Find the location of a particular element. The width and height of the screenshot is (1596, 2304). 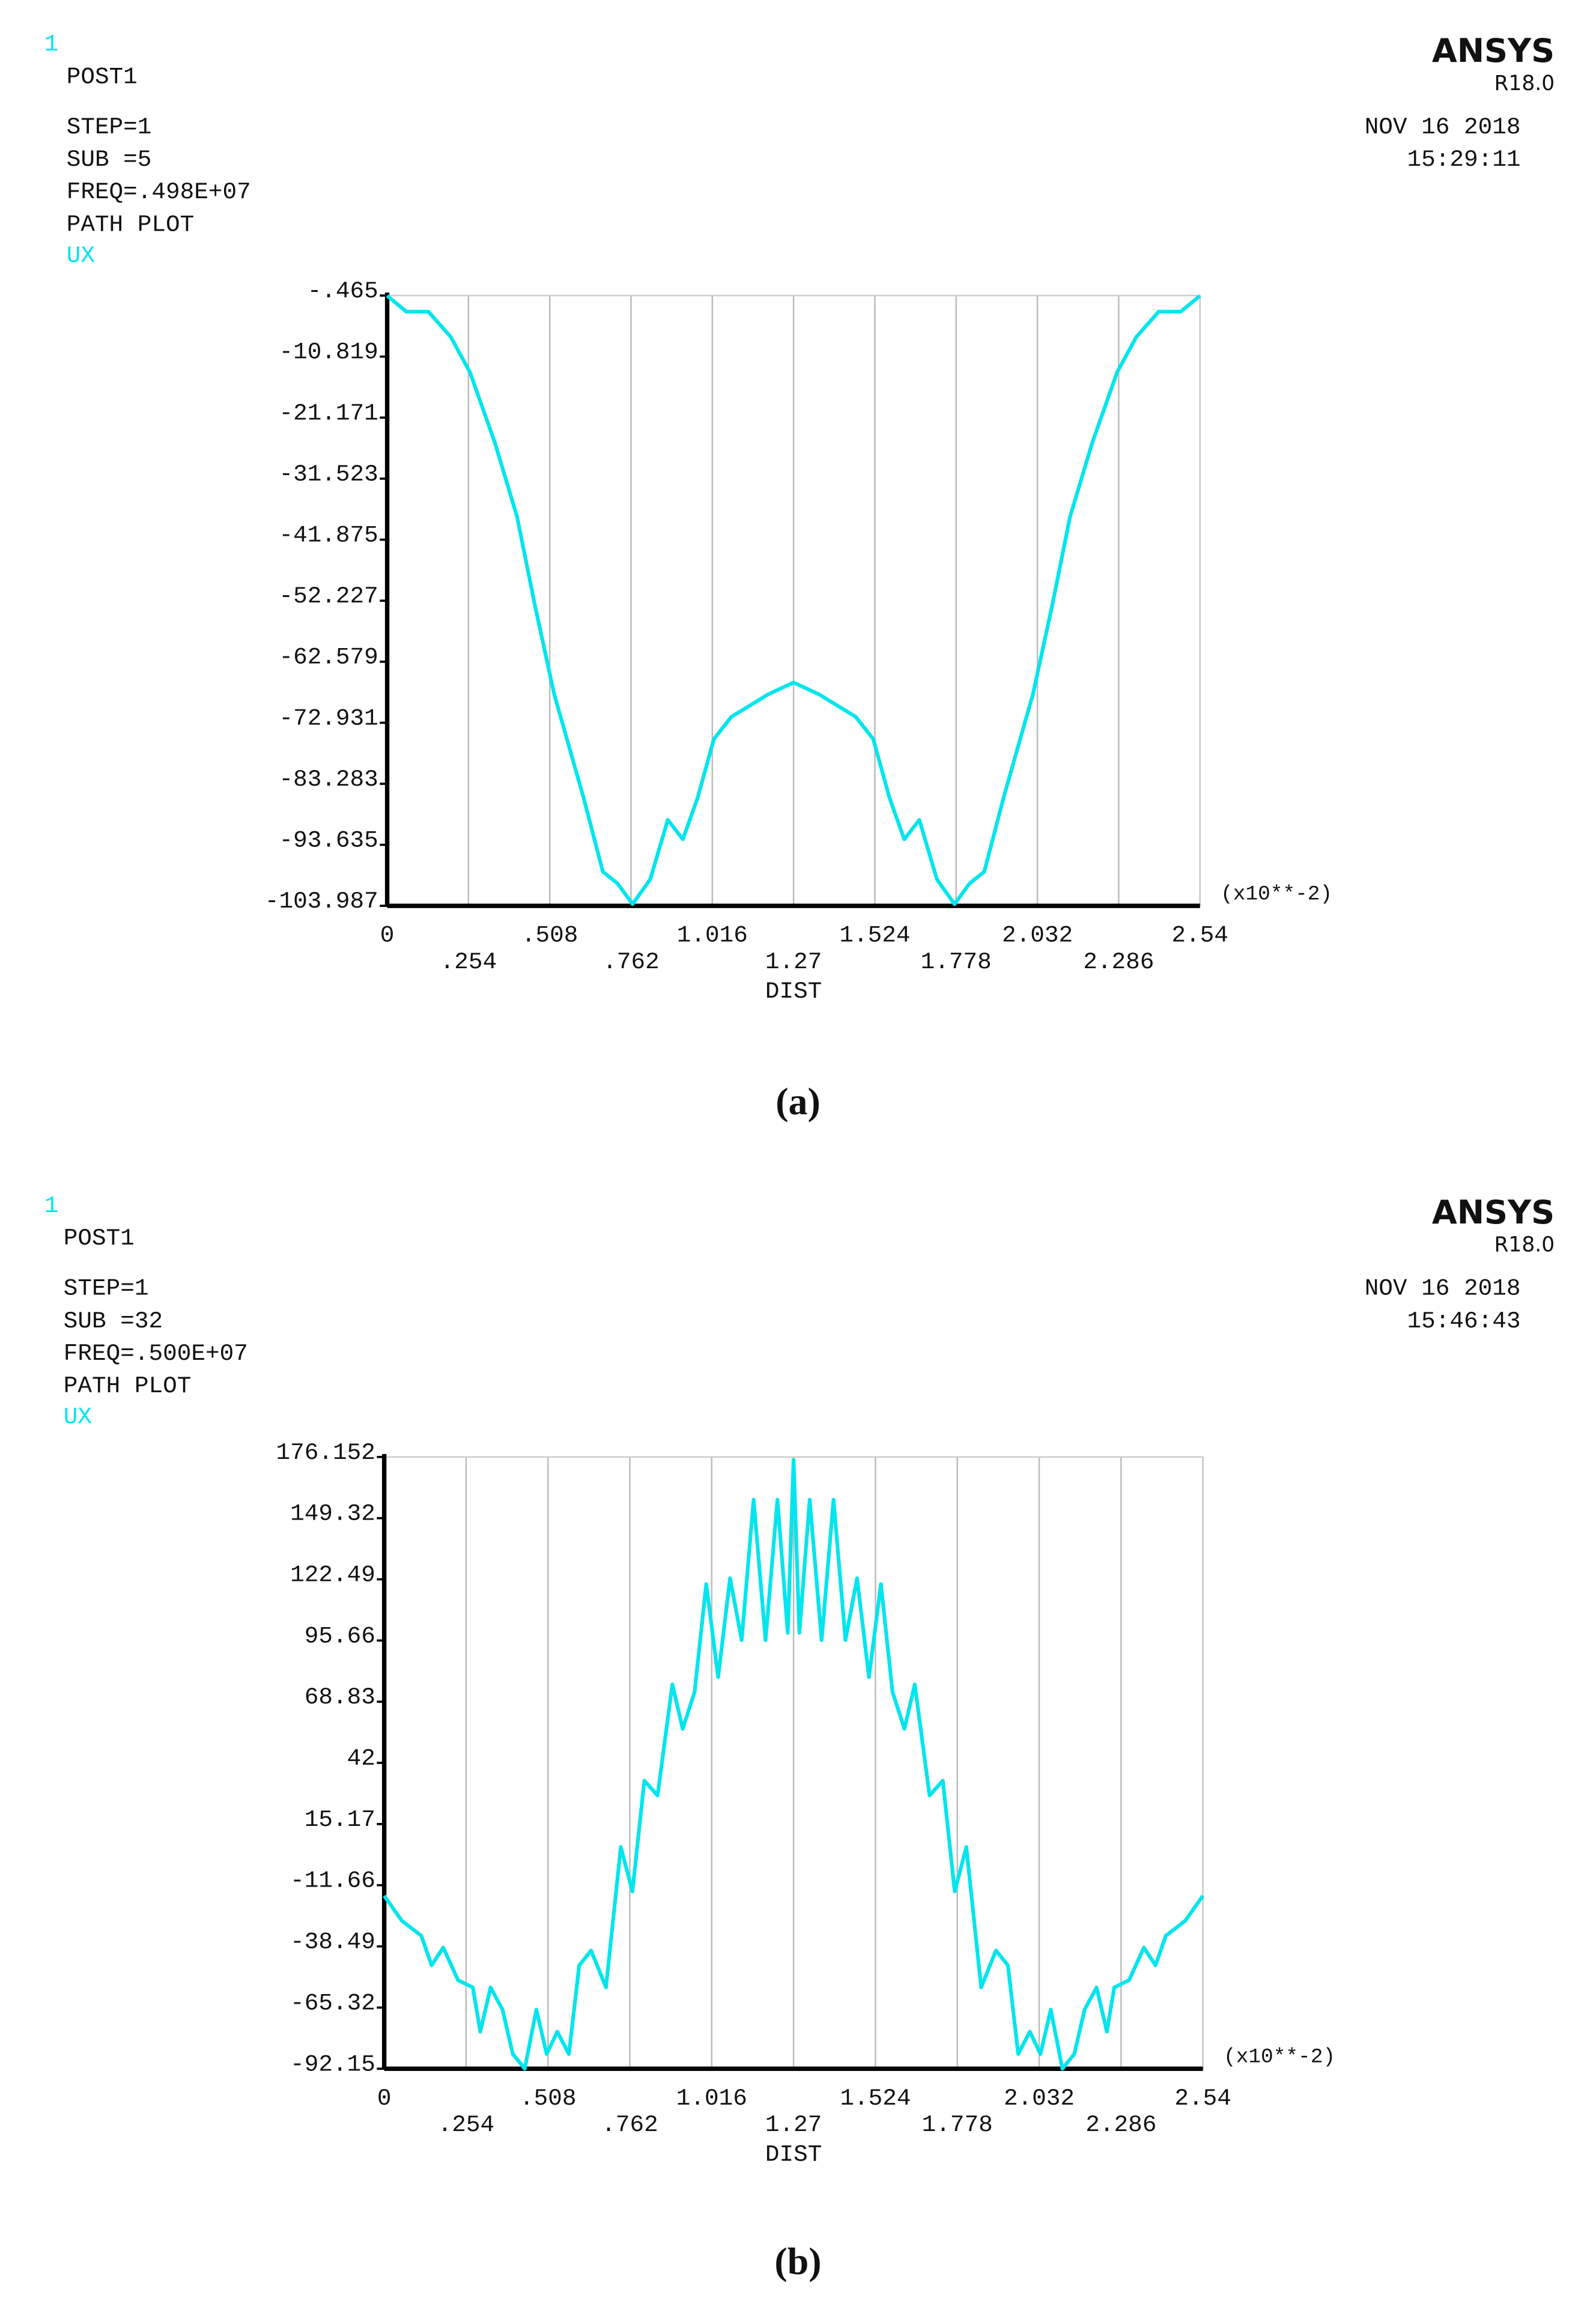

y-tick-label: -31.523 is located at coordinates (328, 474).